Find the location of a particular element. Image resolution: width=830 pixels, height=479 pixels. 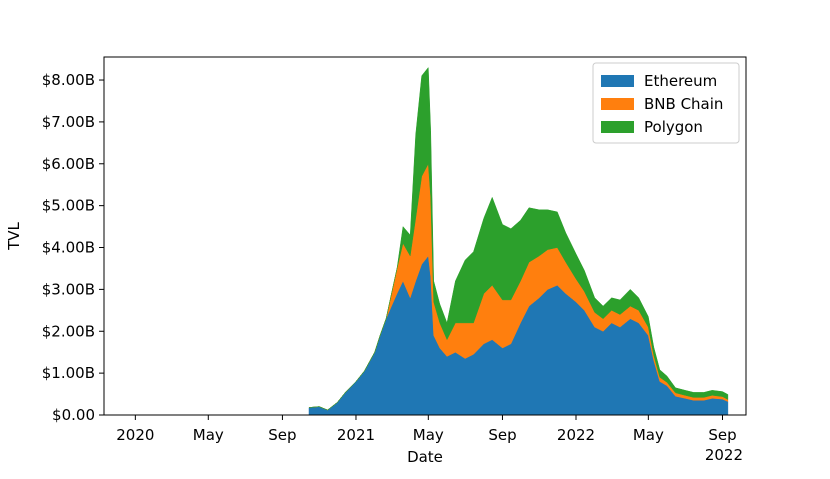

y-tick-label: $6.00B is located at coordinates (68, 164).